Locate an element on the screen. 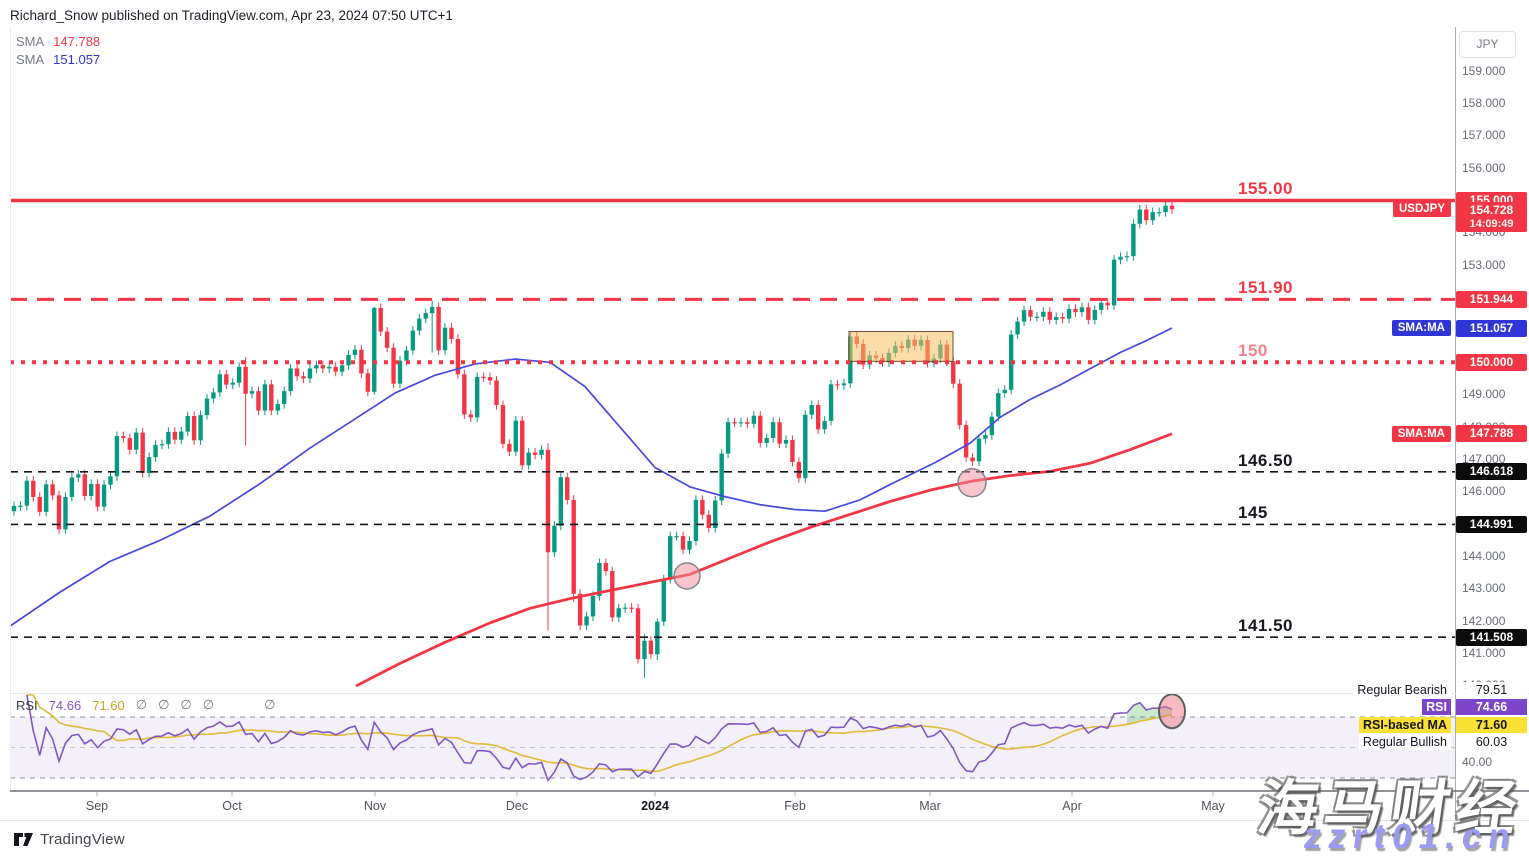 The width and height of the screenshot is (1529, 857). time-axis-label-Mar: Mar is located at coordinates (930, 806).